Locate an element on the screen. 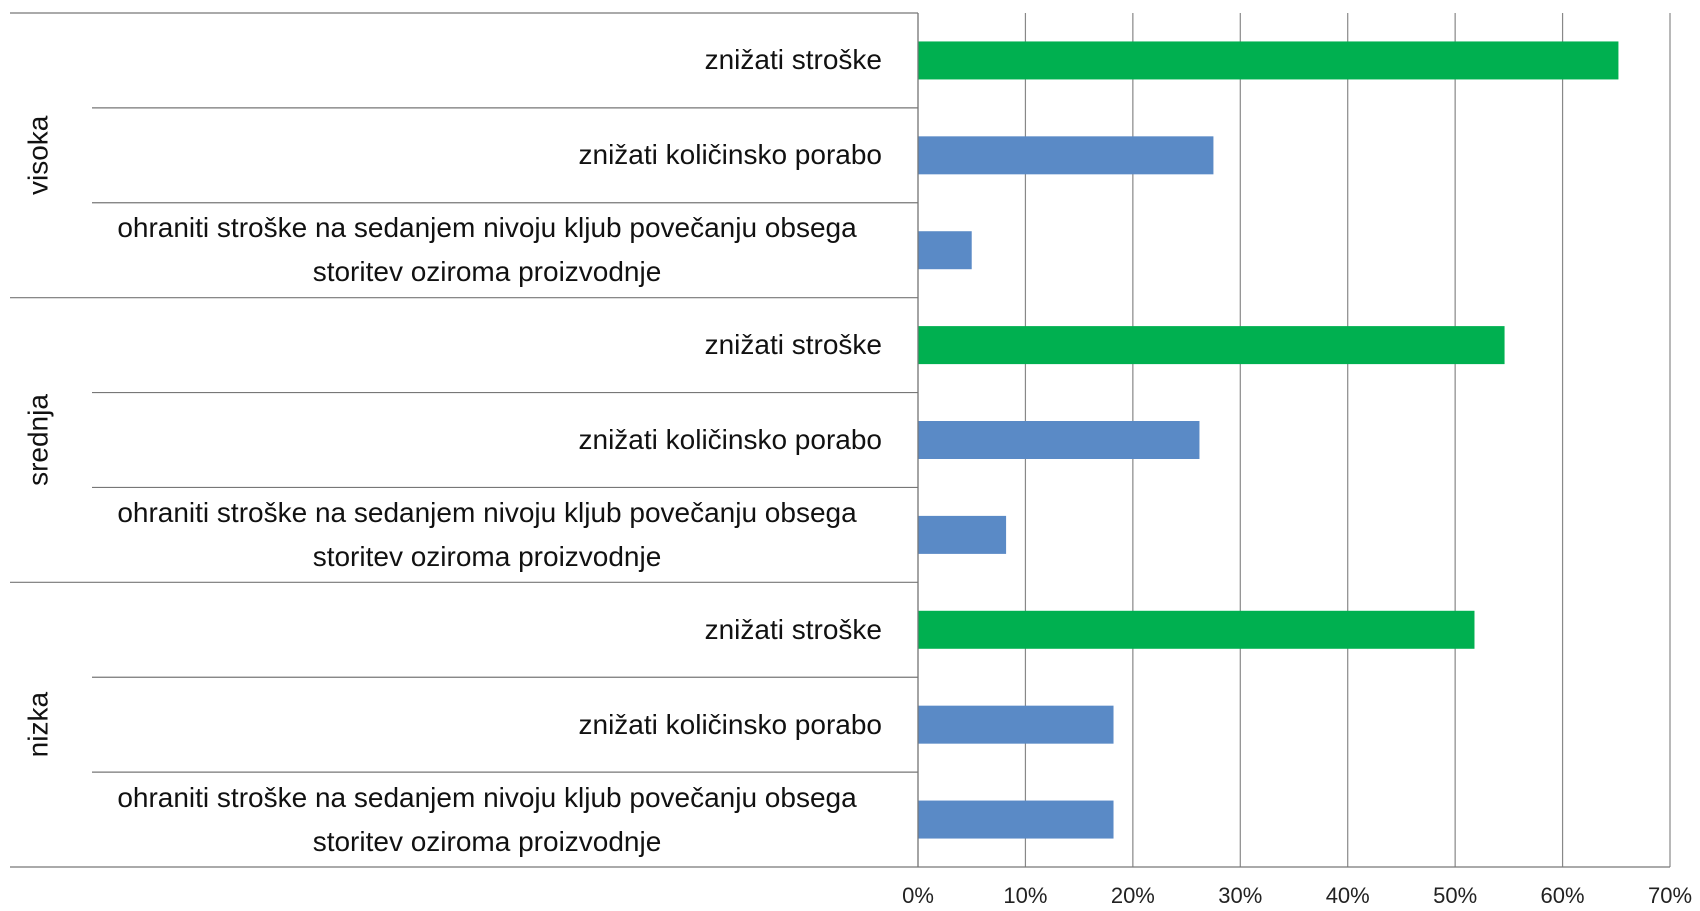 This screenshot has height=911, width=1700. group-label: nizka is located at coordinates (37, 725).